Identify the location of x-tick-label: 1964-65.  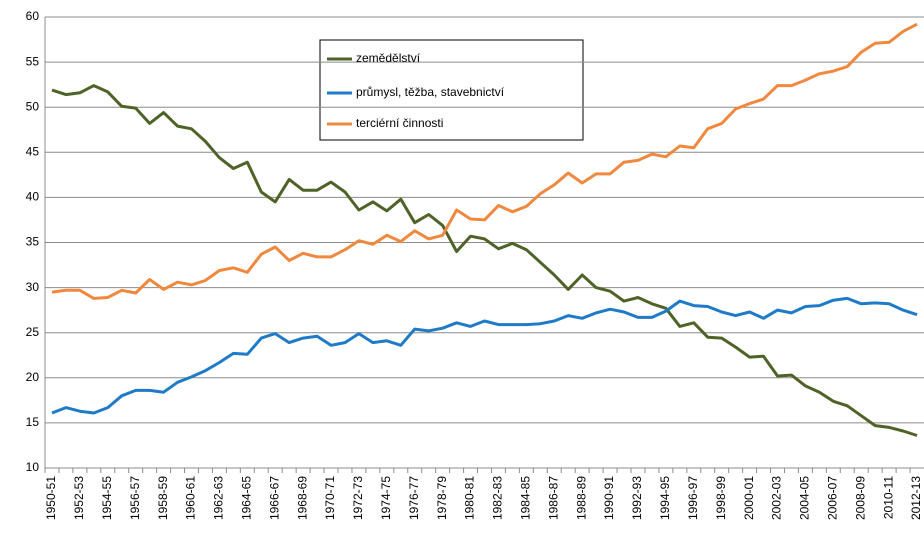
(246, 498).